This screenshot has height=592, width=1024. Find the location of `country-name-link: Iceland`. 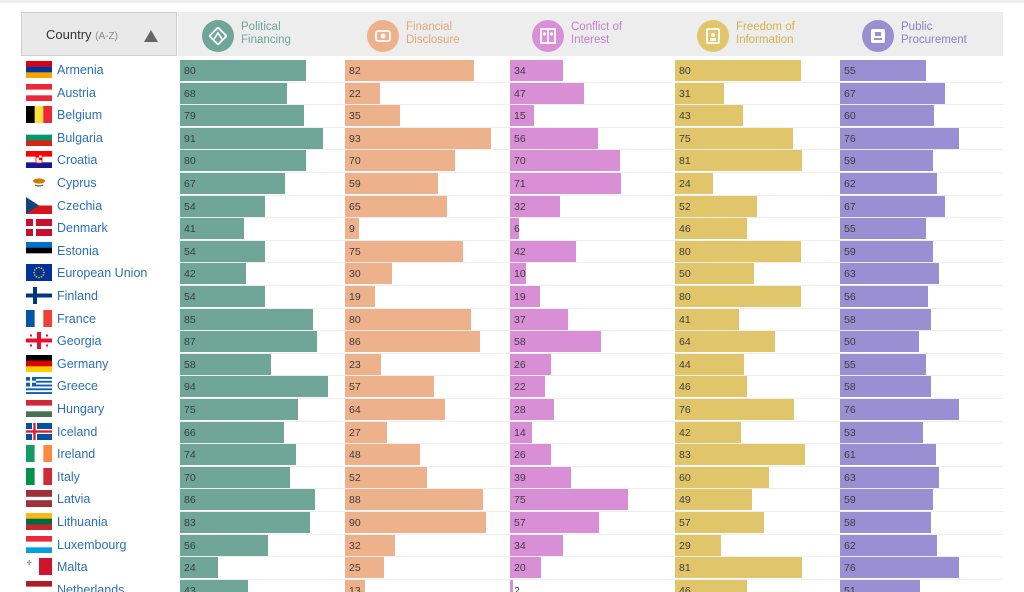

country-name-link: Iceland is located at coordinates (77, 431).